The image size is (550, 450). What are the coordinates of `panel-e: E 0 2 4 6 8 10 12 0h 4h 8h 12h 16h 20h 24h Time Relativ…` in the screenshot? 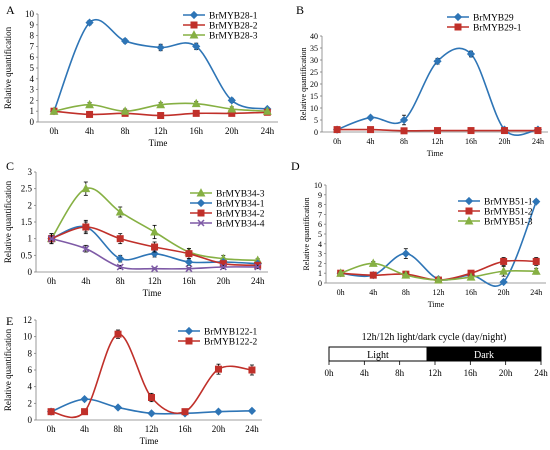 It's located at (132, 380).